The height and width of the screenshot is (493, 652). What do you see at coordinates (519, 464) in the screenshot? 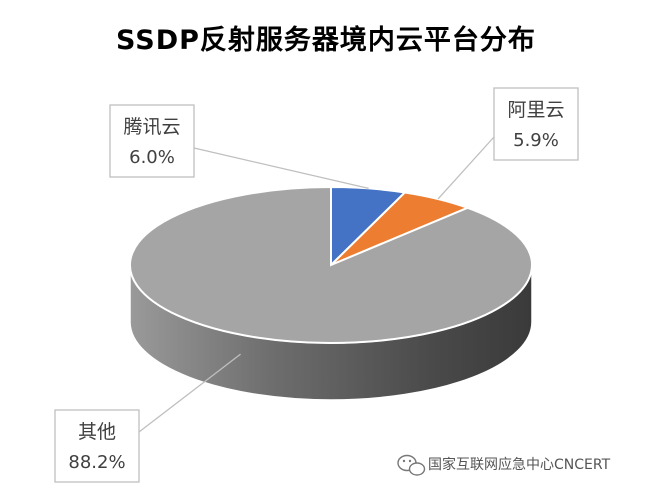
I see `watermark-text: 国家互联网应急中心CNCERT` at bounding box center [519, 464].